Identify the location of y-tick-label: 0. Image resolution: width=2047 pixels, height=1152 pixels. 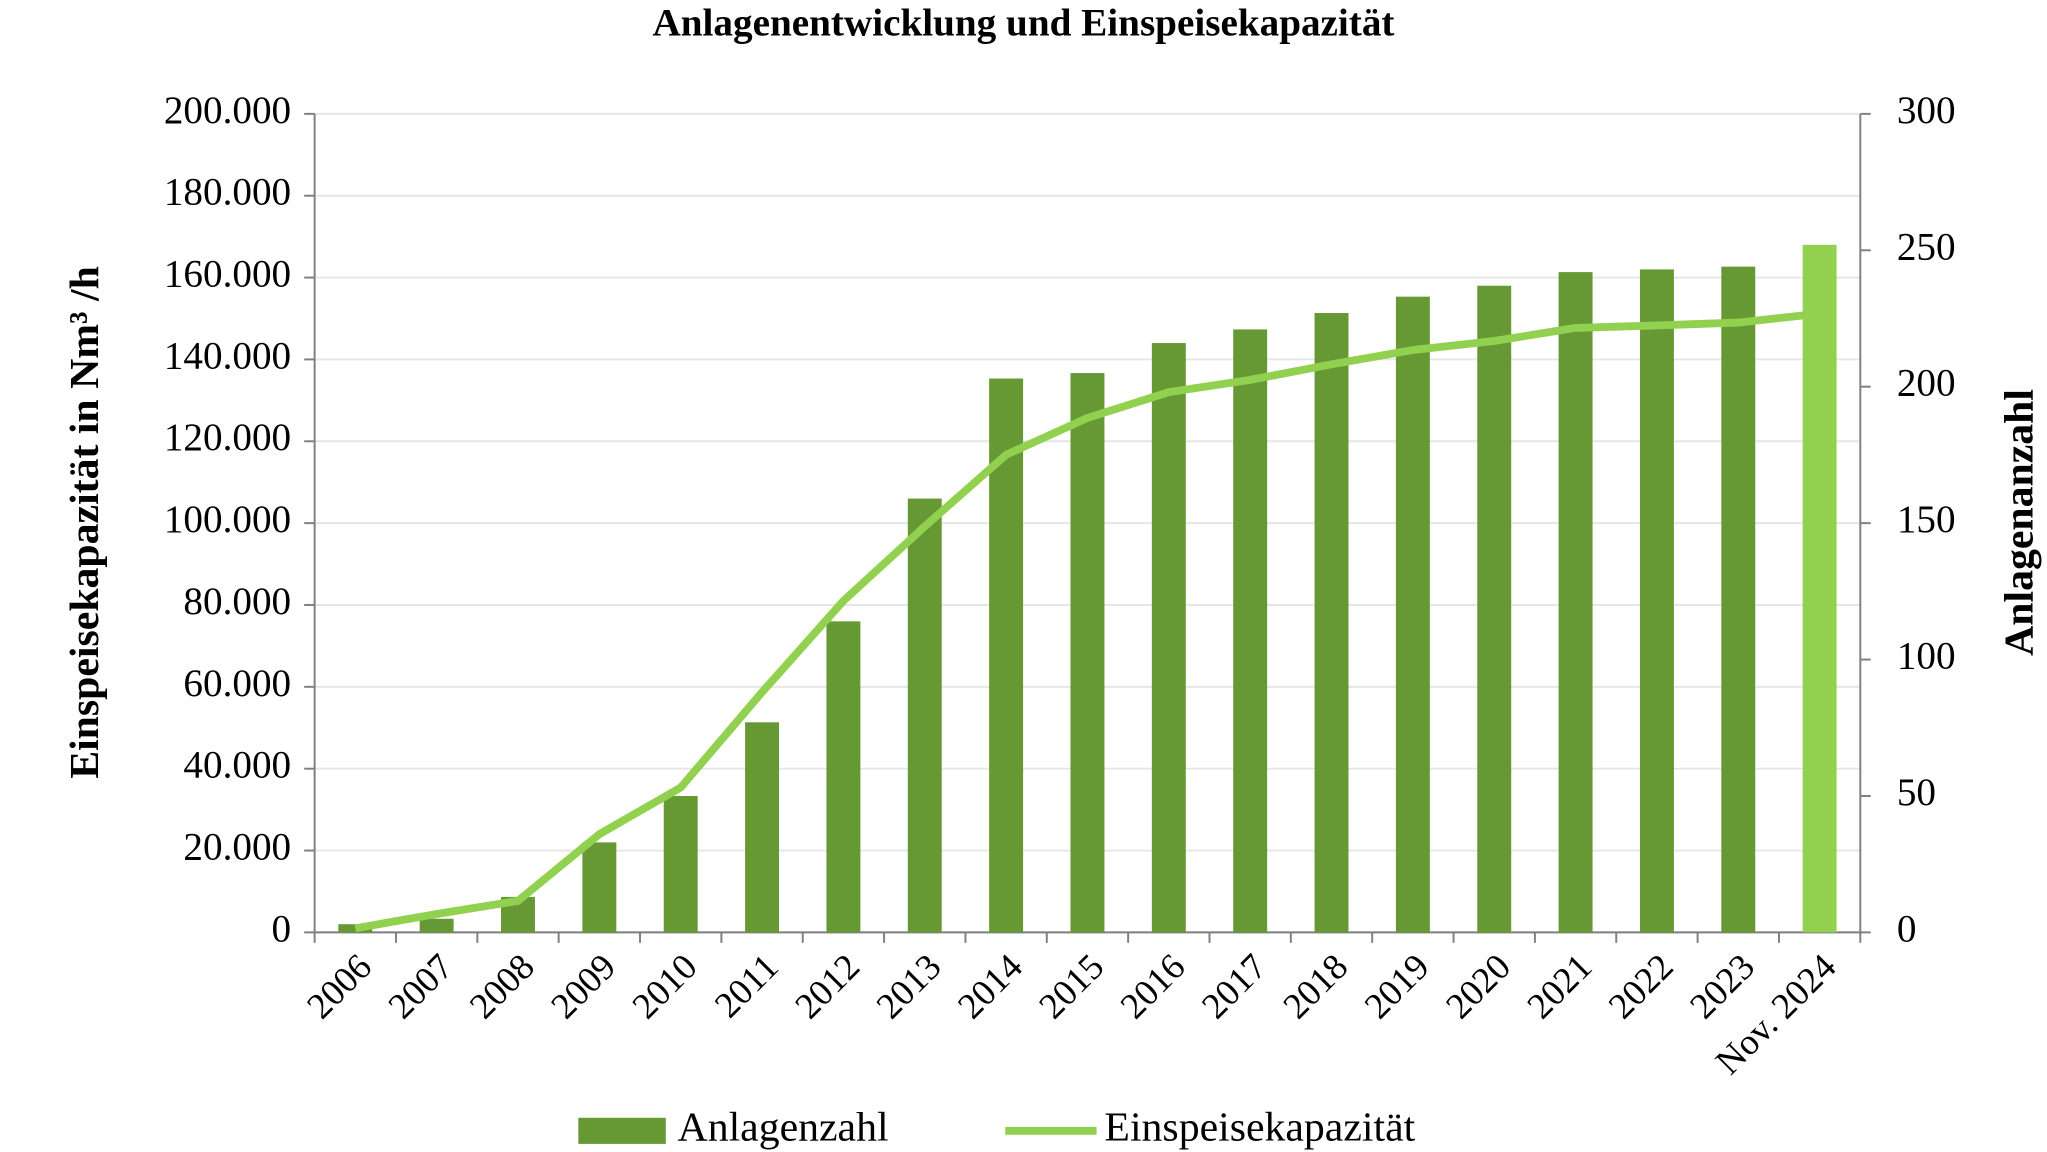
(282, 928).